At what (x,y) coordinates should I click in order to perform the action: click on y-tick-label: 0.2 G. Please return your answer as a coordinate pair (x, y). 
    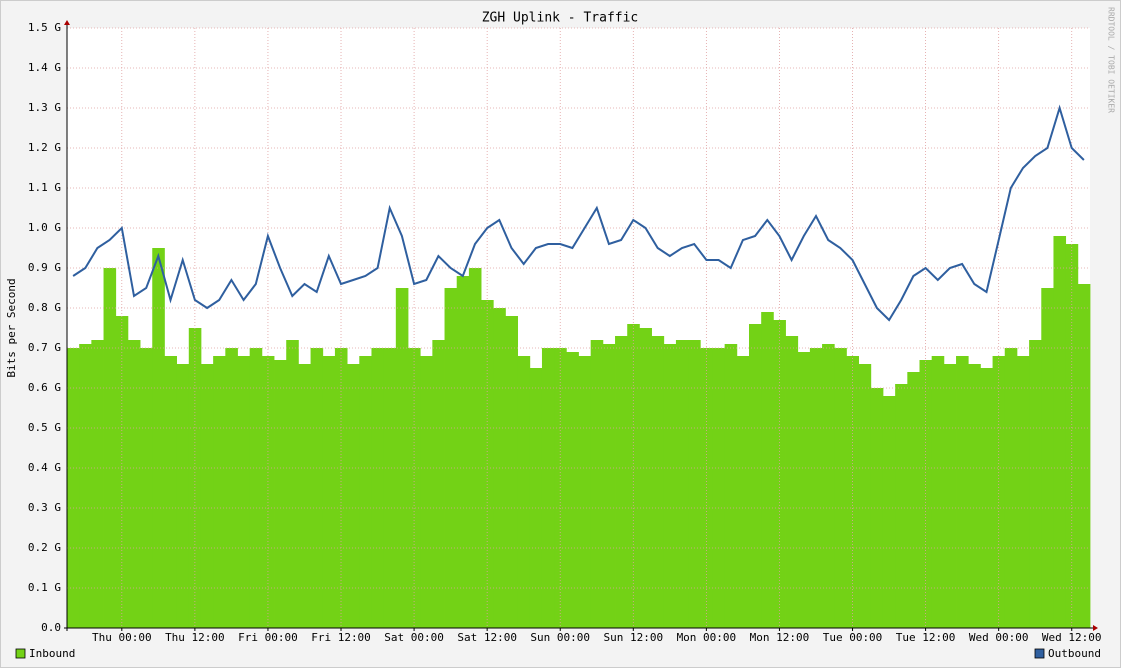
    Looking at the image, I should click on (44, 547).